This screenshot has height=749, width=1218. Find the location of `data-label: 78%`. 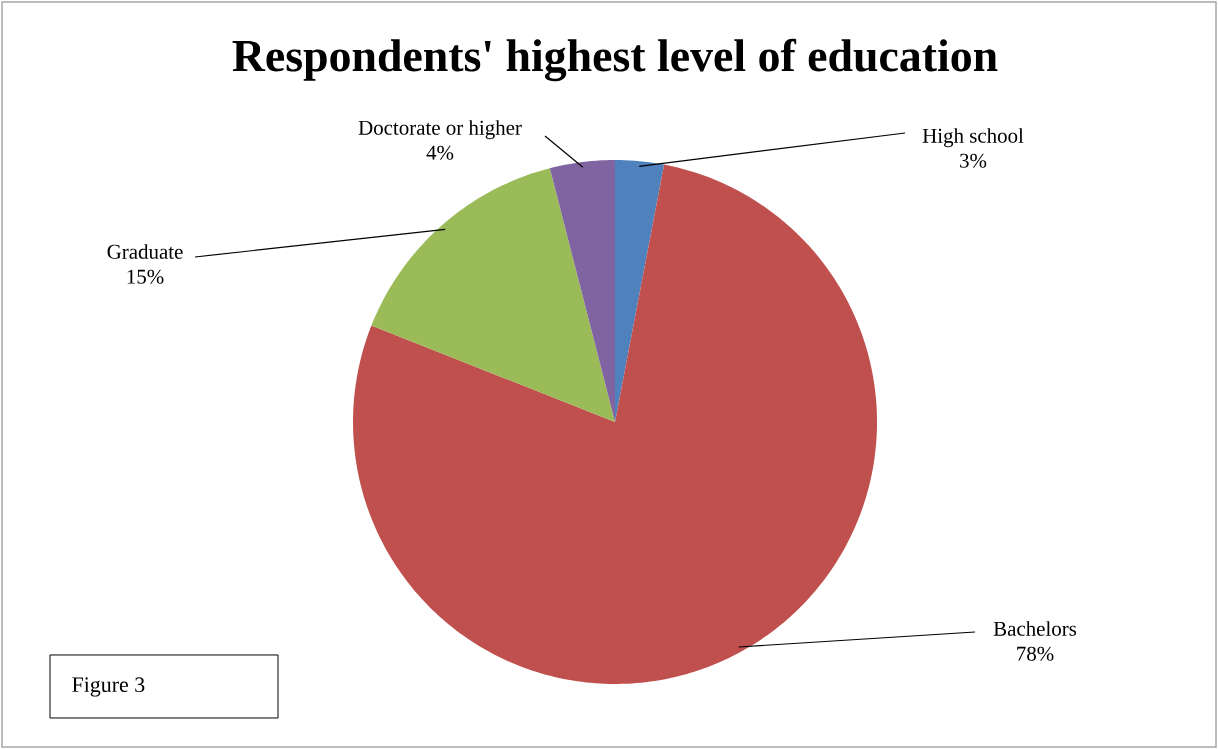

data-label: 78% is located at coordinates (1035, 653).